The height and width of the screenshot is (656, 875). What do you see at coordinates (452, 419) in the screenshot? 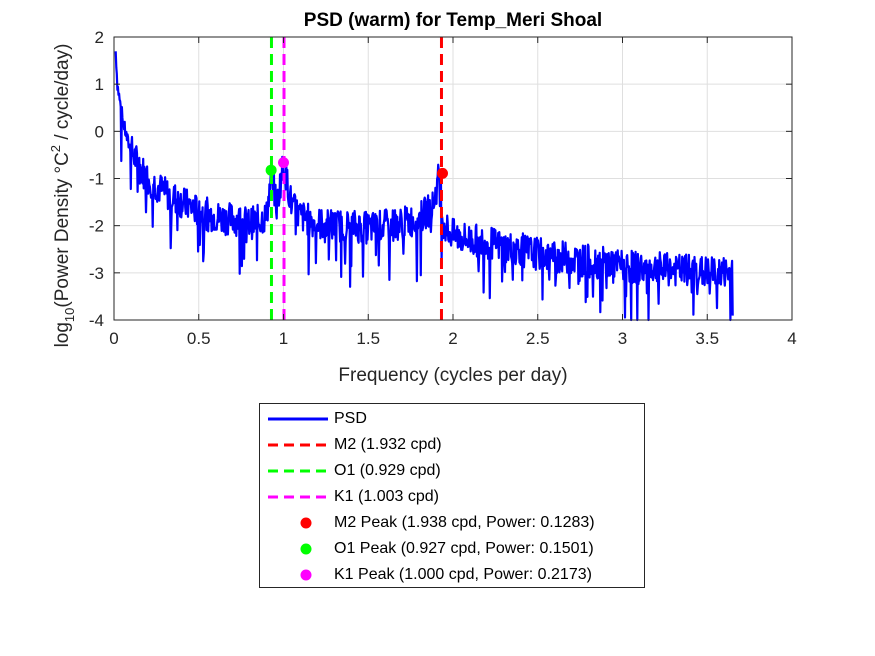
I see `legend-item-psd: PSD` at bounding box center [452, 419].